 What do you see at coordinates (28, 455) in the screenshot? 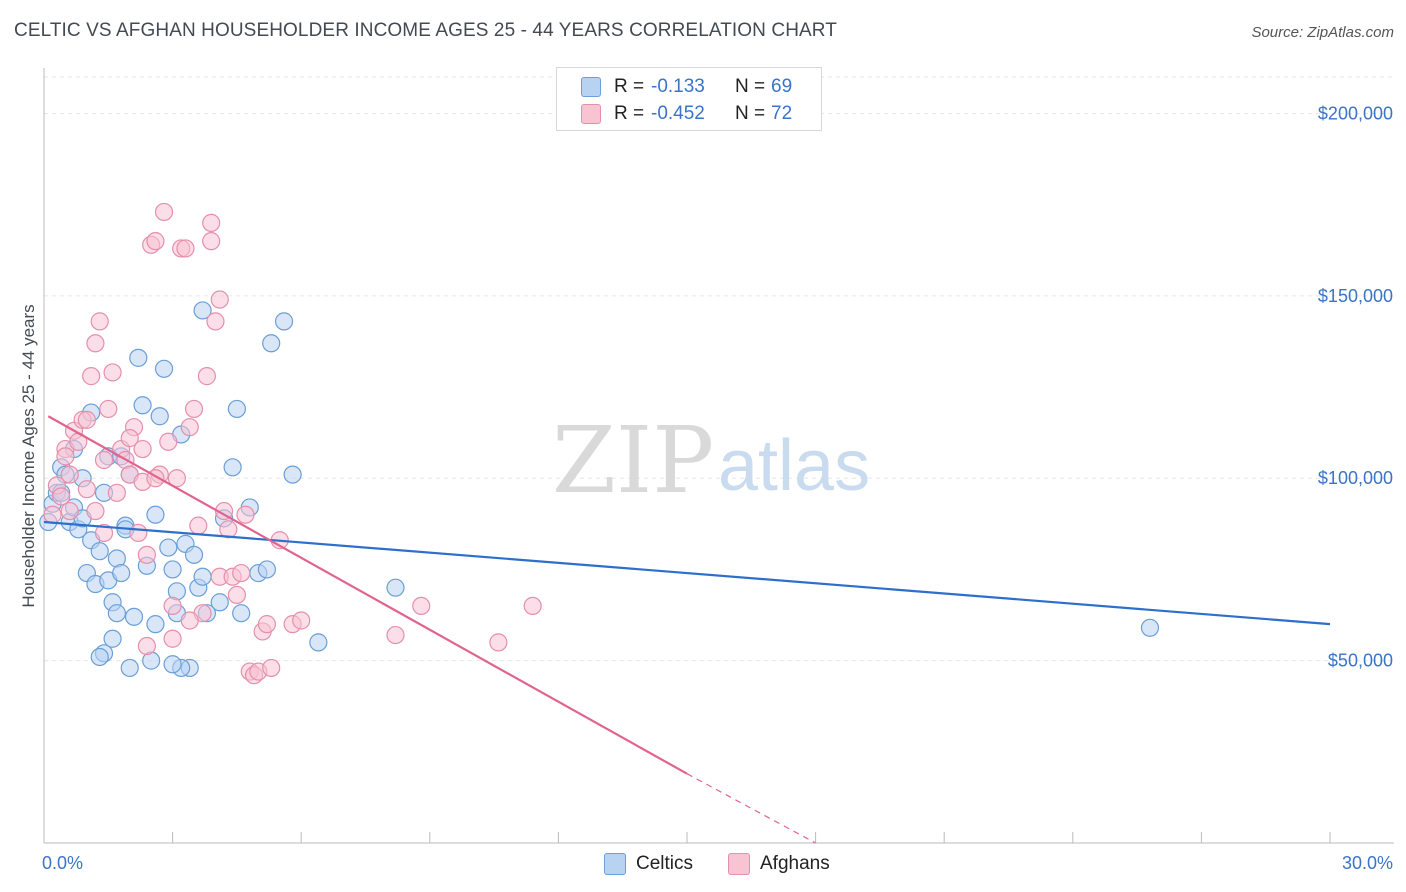
I see `y-axis-label: Householder Income Ages 25 - 44 years` at bounding box center [28, 455].